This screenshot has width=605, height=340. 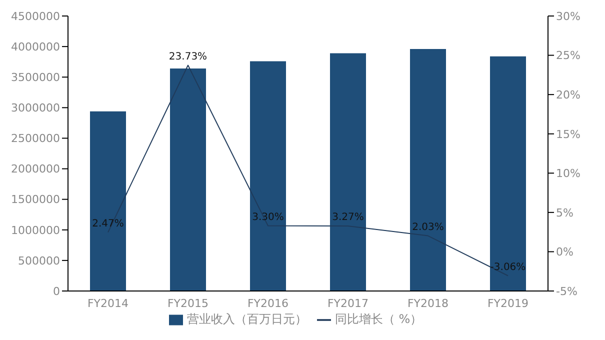 What do you see at coordinates (568, 55) in the screenshot?
I see `y2-tick-label: 25%` at bounding box center [568, 55].